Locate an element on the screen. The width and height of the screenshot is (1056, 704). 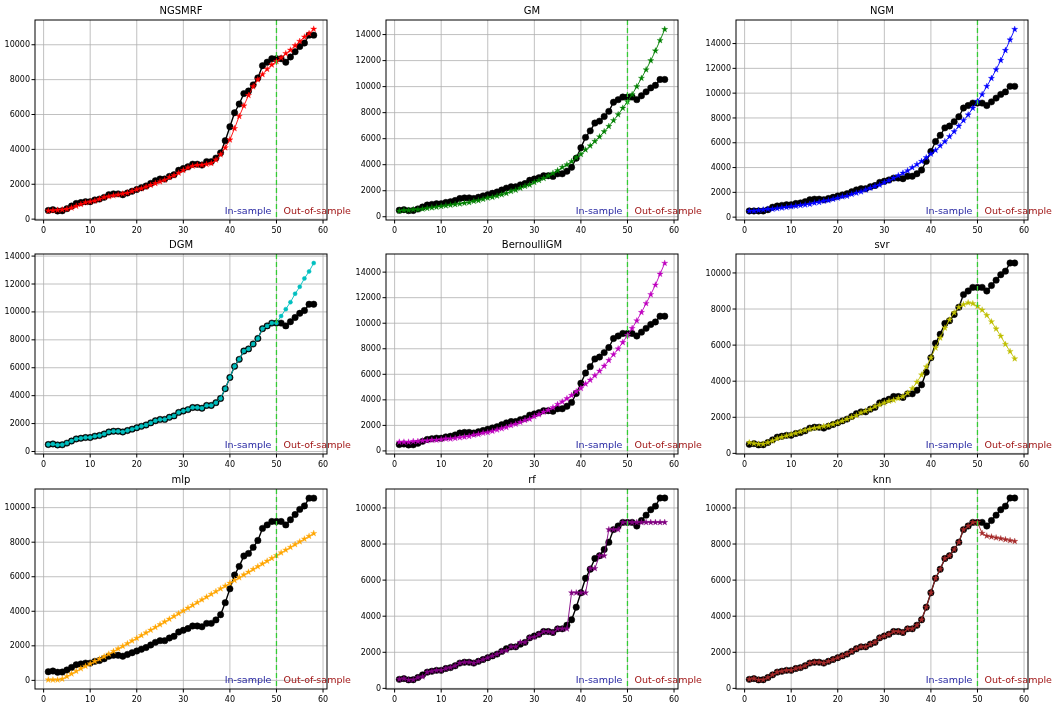
chart-title: NGM is located at coordinates (882, 10).